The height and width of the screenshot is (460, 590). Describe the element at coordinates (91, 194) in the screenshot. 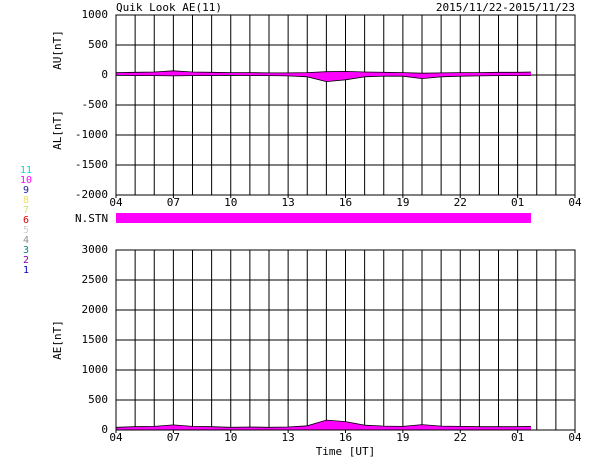

I see `y-tick-label: -2000` at that location.